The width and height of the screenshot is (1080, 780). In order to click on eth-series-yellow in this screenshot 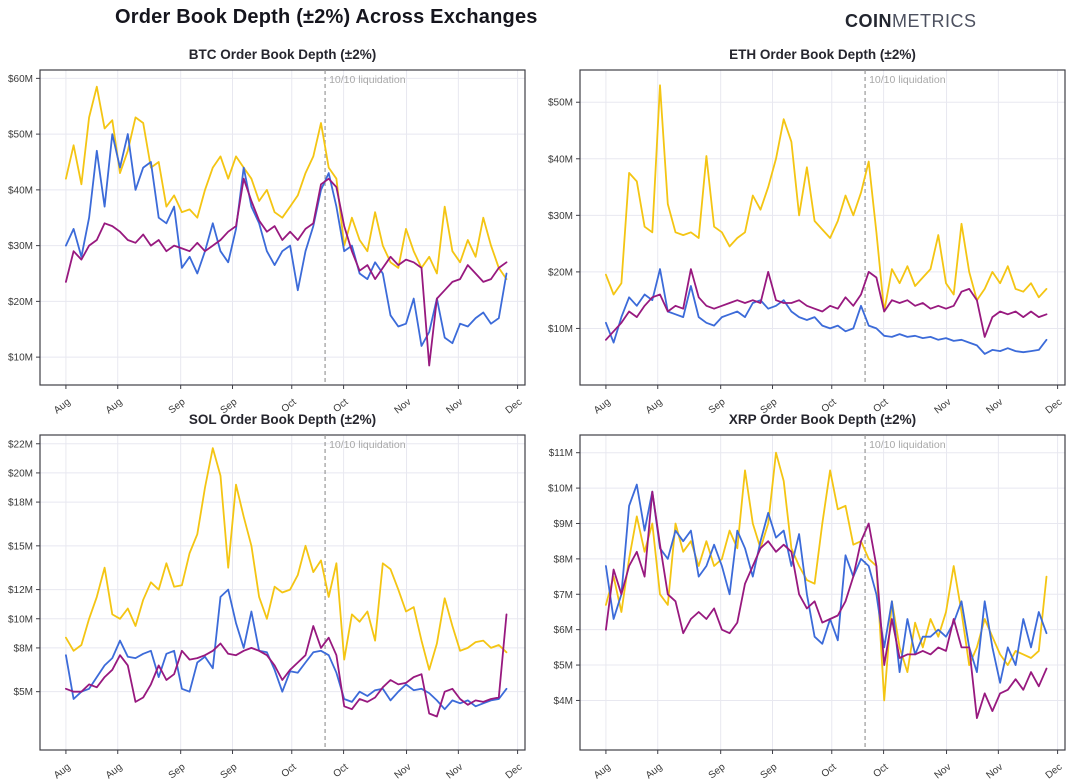, I will do `click(826, 198)`.